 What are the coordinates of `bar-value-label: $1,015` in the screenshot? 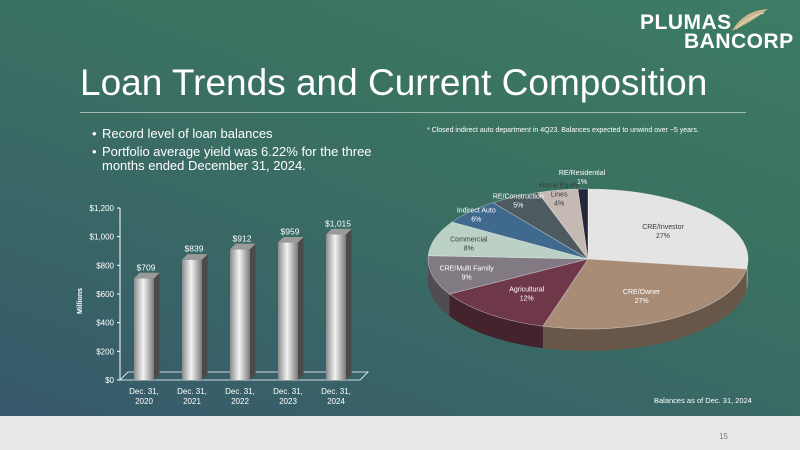 It's located at (338, 224).